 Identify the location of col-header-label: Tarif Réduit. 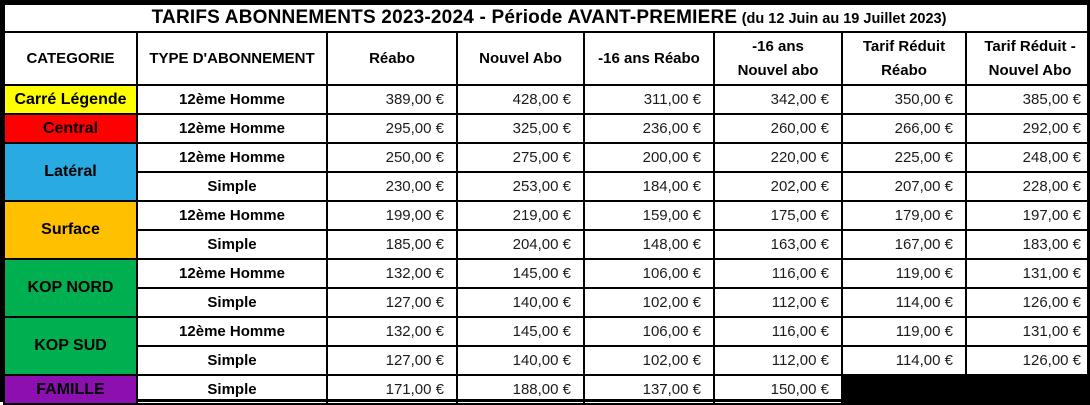
(904, 47).